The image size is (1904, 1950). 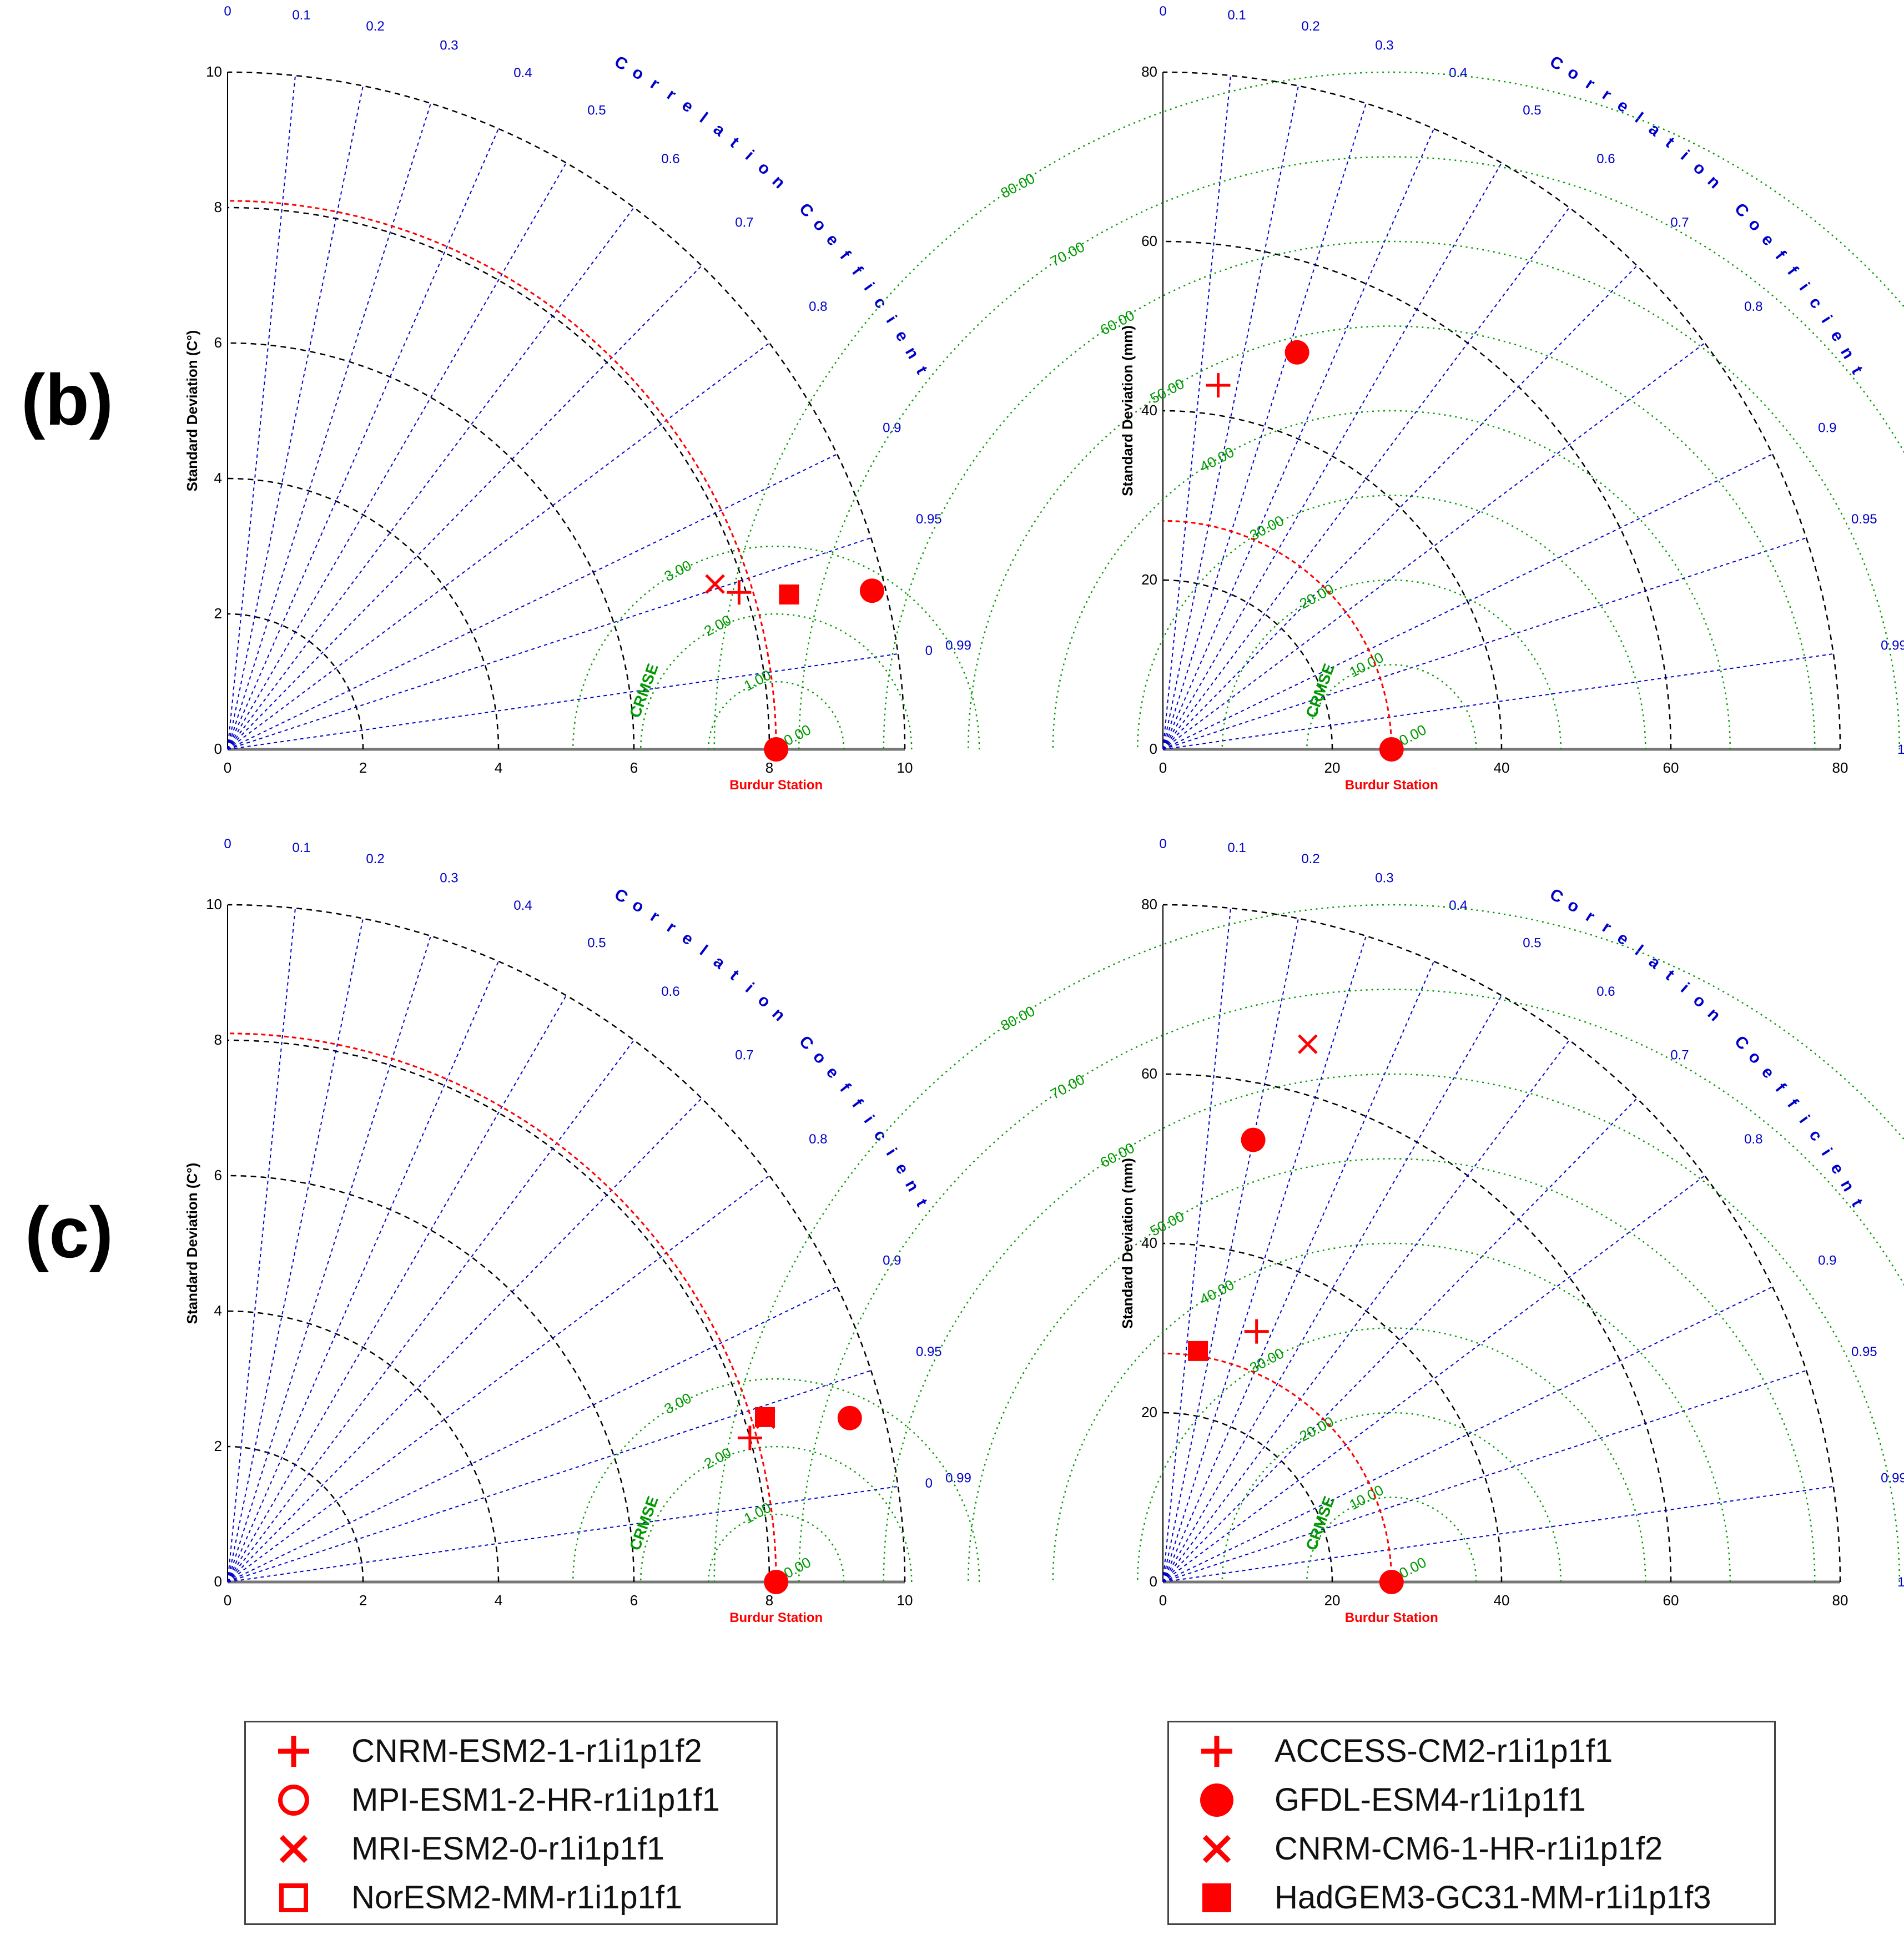 What do you see at coordinates (1257, 1331) in the screenshot?
I see `data-point-access-cm2-r1i1p1f1` at bounding box center [1257, 1331].